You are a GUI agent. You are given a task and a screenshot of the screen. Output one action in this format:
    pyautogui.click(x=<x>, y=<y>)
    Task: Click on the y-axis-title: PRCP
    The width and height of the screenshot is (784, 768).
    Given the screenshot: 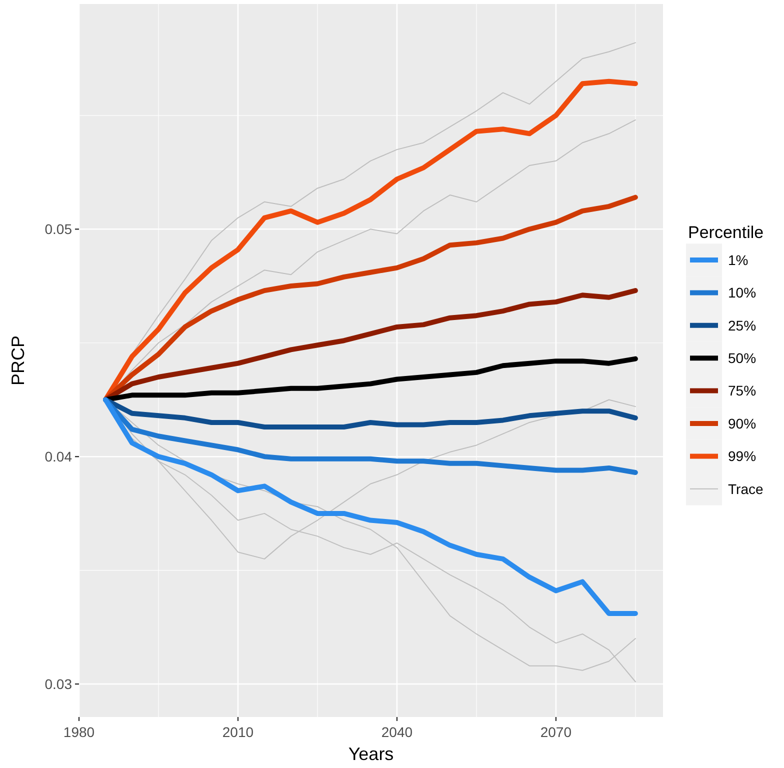 What is the action you would take?
    pyautogui.click(x=18, y=360)
    